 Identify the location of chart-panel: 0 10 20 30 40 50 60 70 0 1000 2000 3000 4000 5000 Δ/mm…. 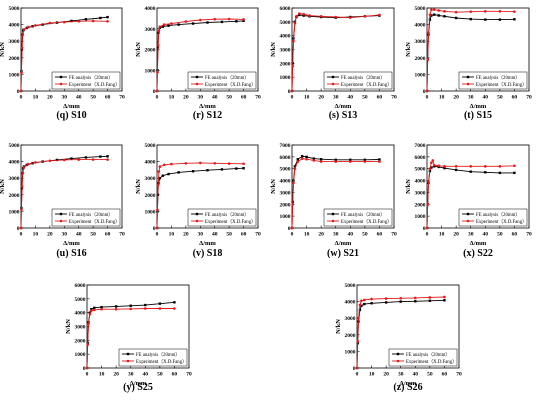
(398, 335).